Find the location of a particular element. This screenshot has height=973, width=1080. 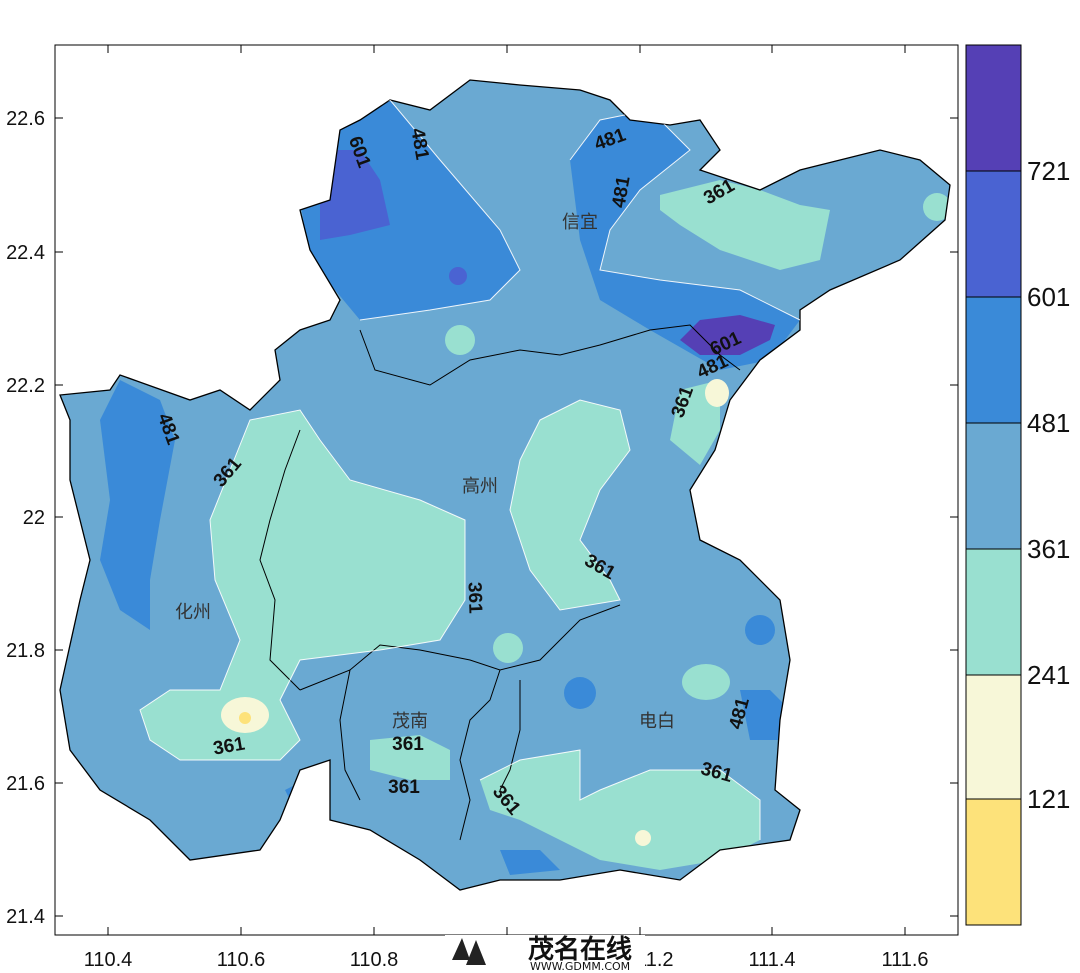

y-tick-label: 22 is located at coordinates (34, 518).